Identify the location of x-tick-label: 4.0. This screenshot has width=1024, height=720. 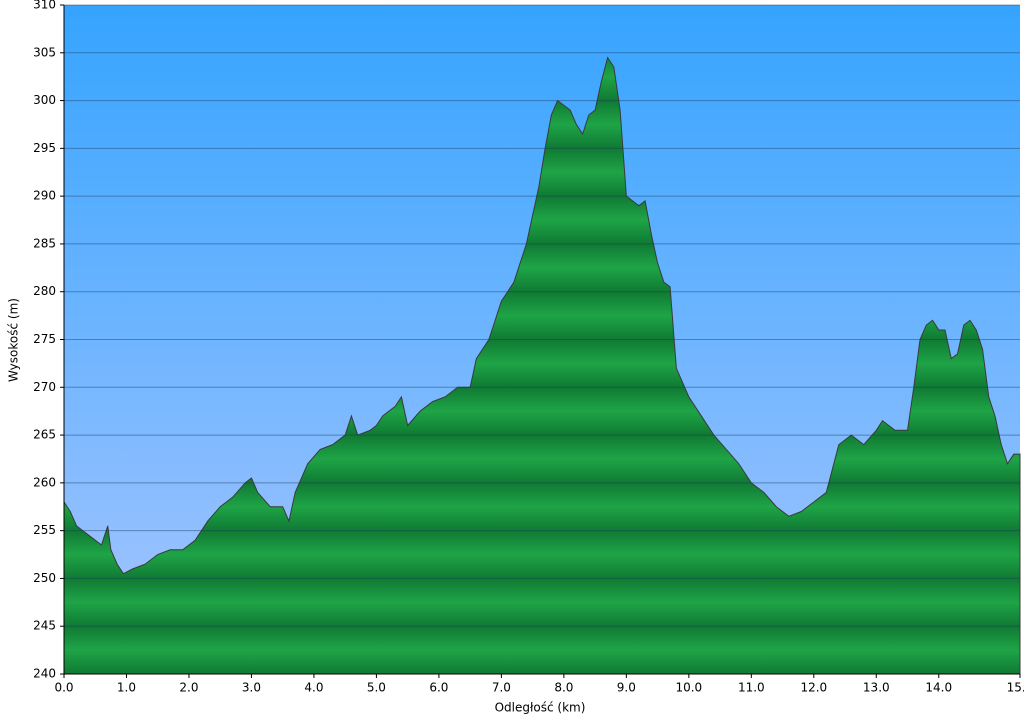
(313, 688).